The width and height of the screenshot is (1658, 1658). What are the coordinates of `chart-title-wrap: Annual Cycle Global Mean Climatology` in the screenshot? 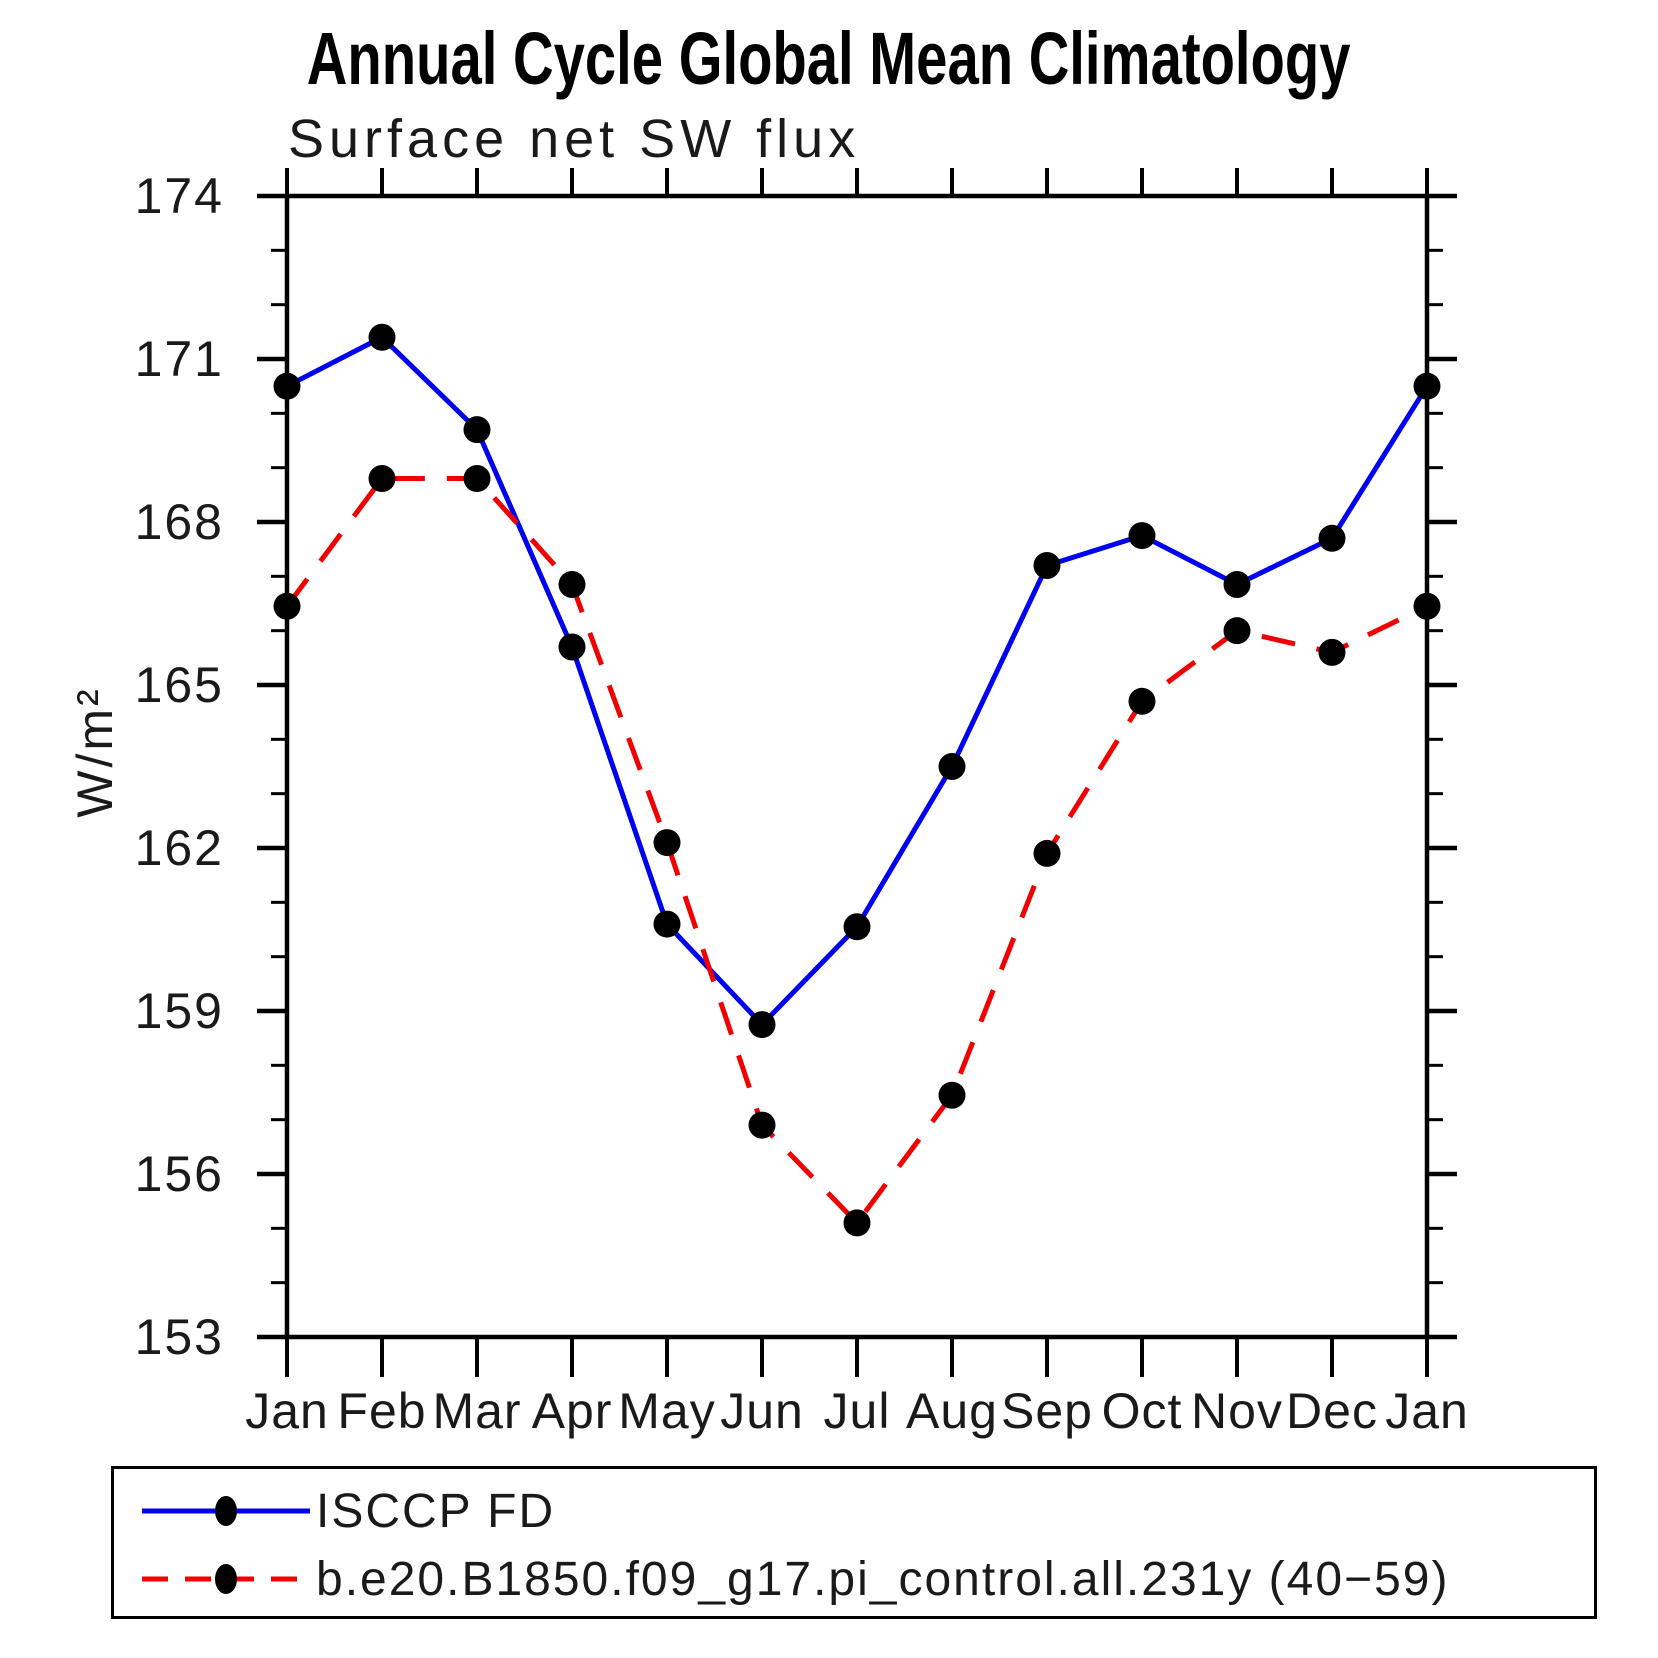 It's located at (829, 58).